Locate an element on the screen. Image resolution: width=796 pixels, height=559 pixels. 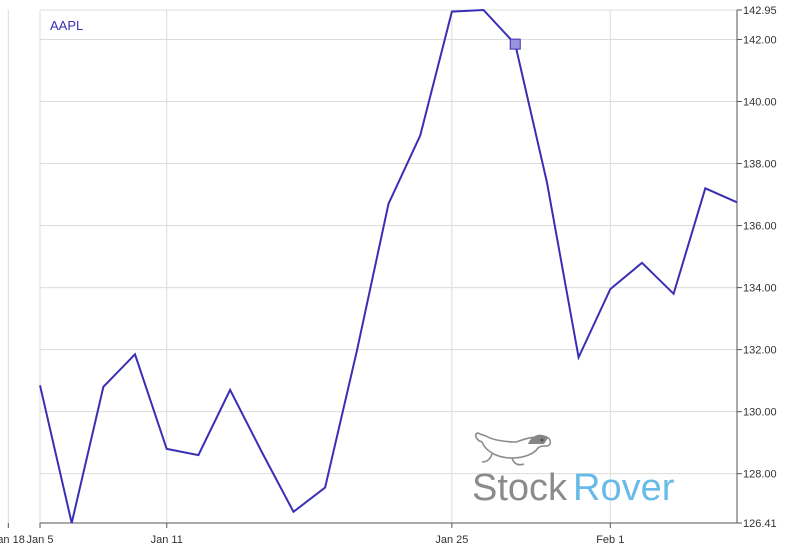
x-tick-label: Jan 18 is located at coordinates (12, 540).